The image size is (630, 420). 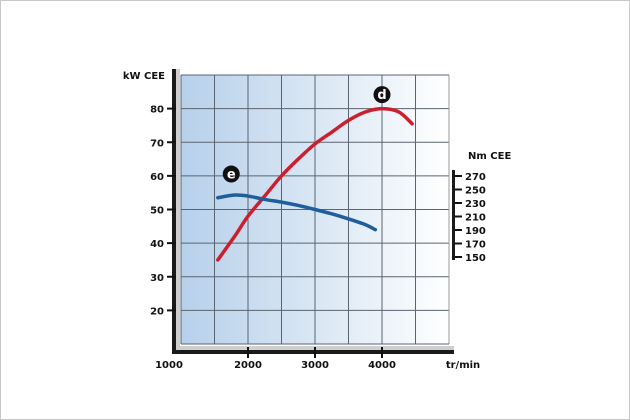 What do you see at coordinates (453, 215) in the screenshot?
I see `y2-axis-bar` at bounding box center [453, 215].